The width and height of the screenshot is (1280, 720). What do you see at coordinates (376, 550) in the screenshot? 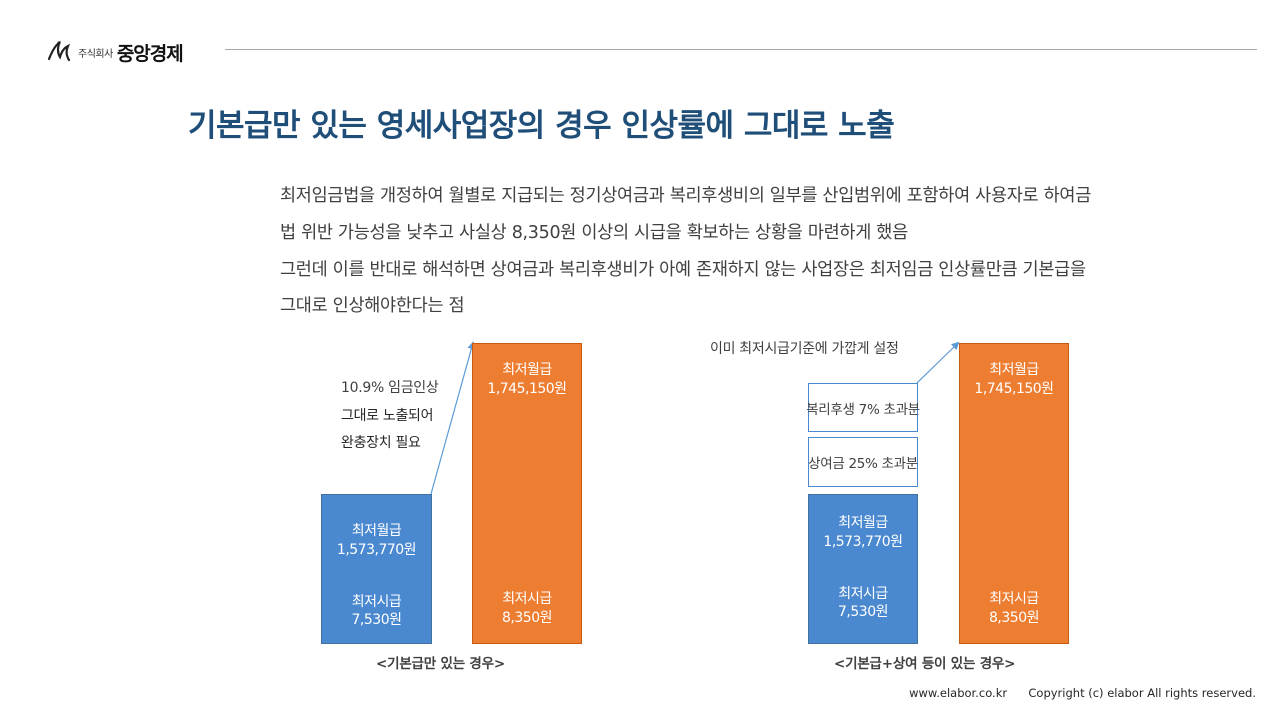
I see `left-blue-monthly-value: 1,573,770원` at bounding box center [376, 550].